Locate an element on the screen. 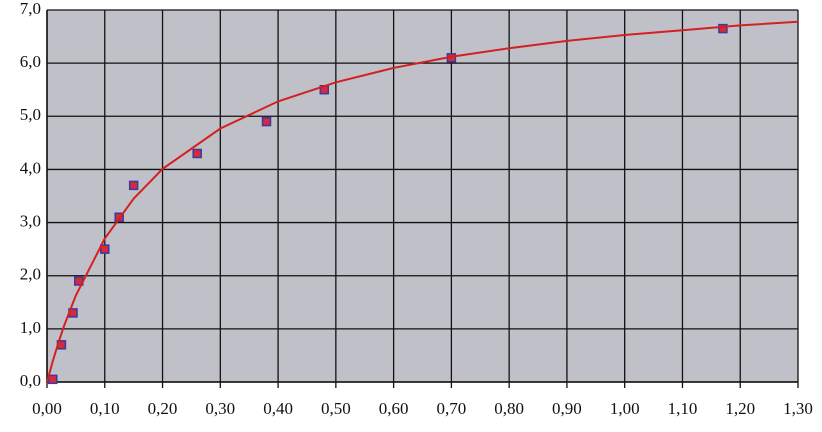 The height and width of the screenshot is (432, 822). y-tick-label: 2,0 is located at coordinates (30, 274).